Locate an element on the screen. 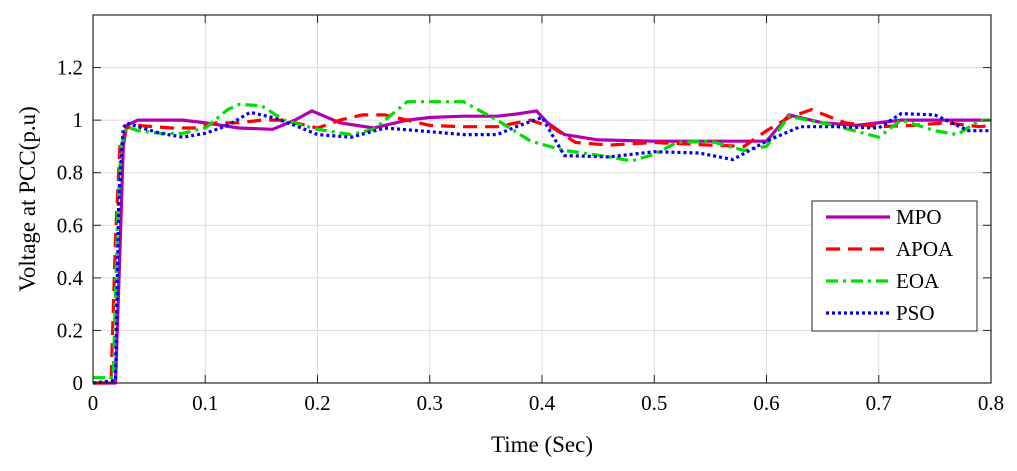 This screenshot has width=1017, height=471. legend-label-pso: PSO is located at coordinates (915, 313).